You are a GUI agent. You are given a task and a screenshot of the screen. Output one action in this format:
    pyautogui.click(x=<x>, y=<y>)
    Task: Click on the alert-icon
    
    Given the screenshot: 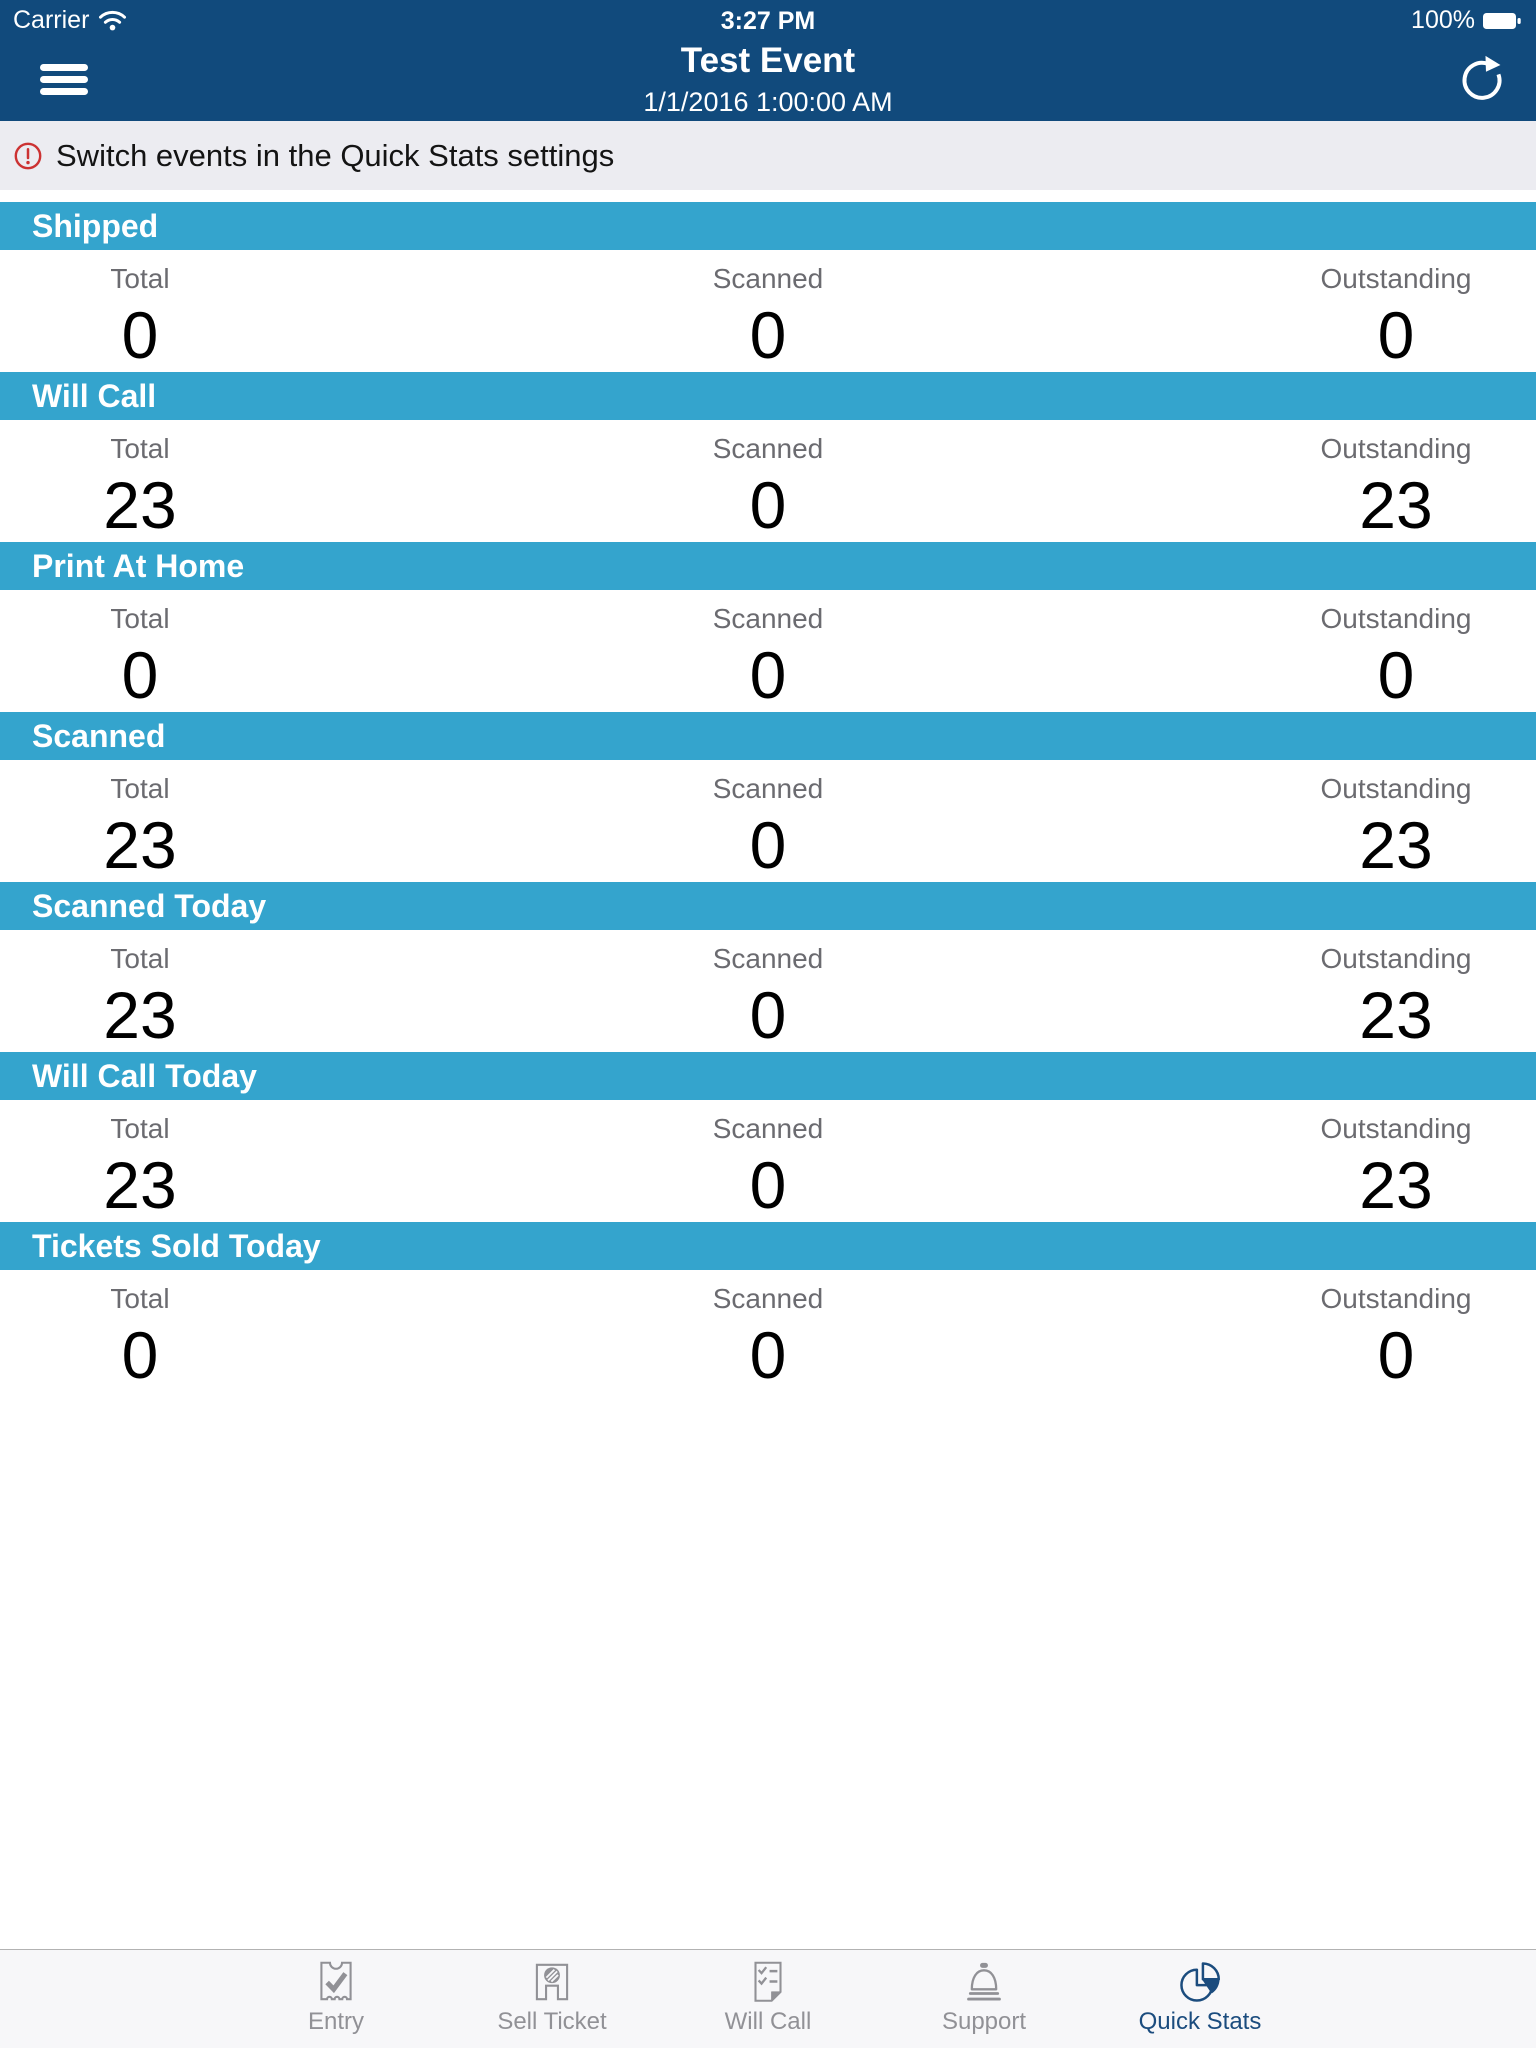 What is the action you would take?
    pyautogui.click(x=28, y=155)
    